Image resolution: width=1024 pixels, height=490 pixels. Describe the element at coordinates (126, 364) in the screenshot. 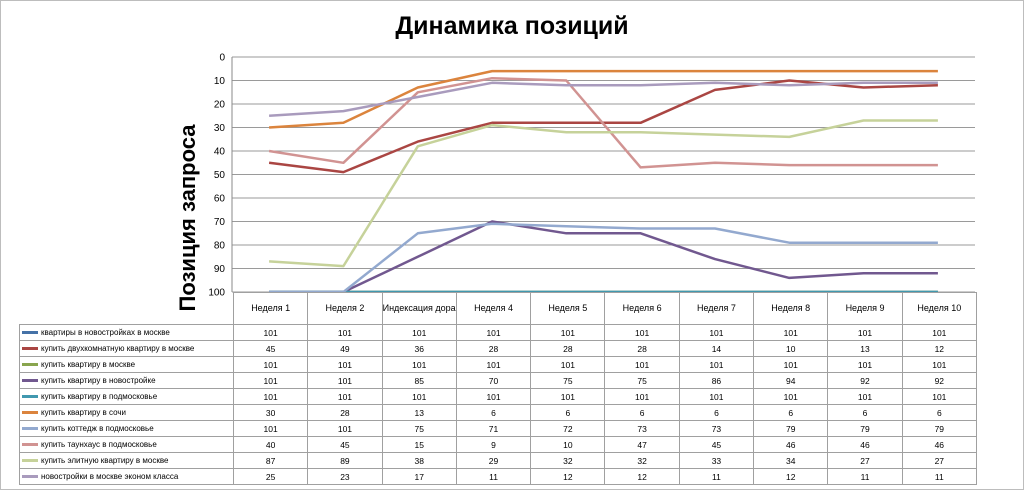

I see `legend-entry: купить квартиру в москве` at that location.